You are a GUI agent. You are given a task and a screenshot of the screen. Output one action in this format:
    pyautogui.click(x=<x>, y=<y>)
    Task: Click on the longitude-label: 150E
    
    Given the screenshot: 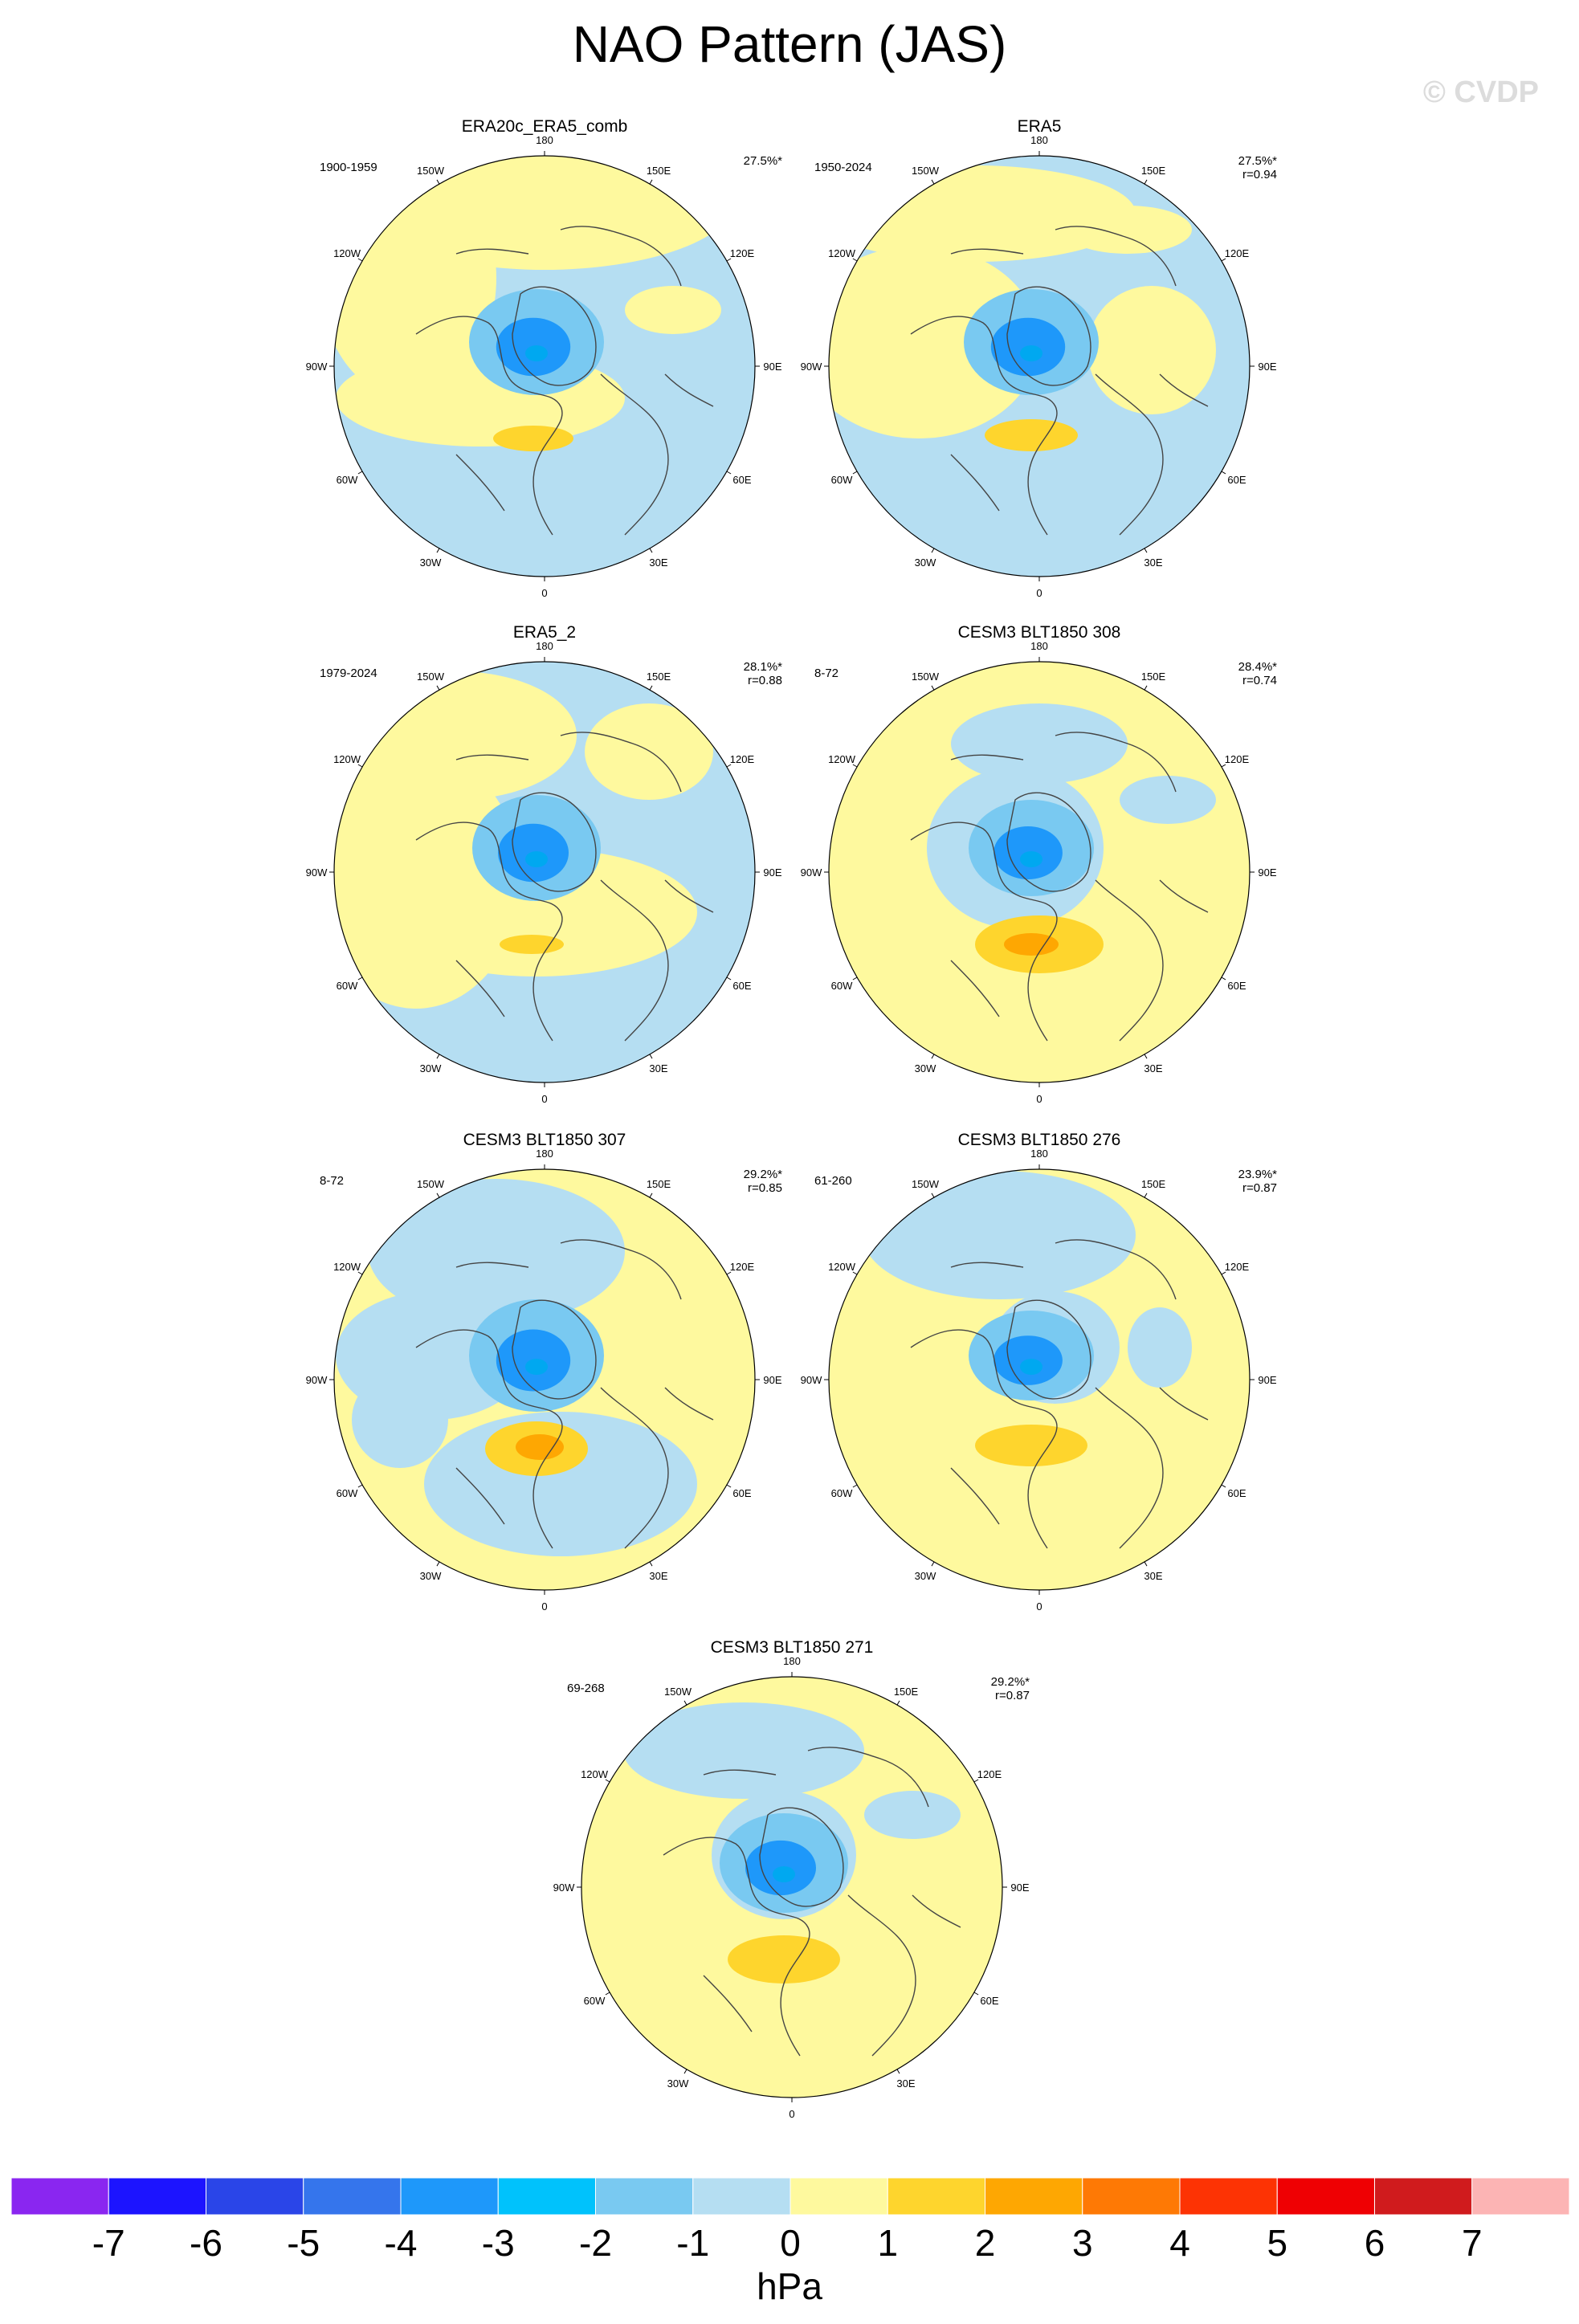 What is the action you would take?
    pyautogui.click(x=1153, y=1184)
    